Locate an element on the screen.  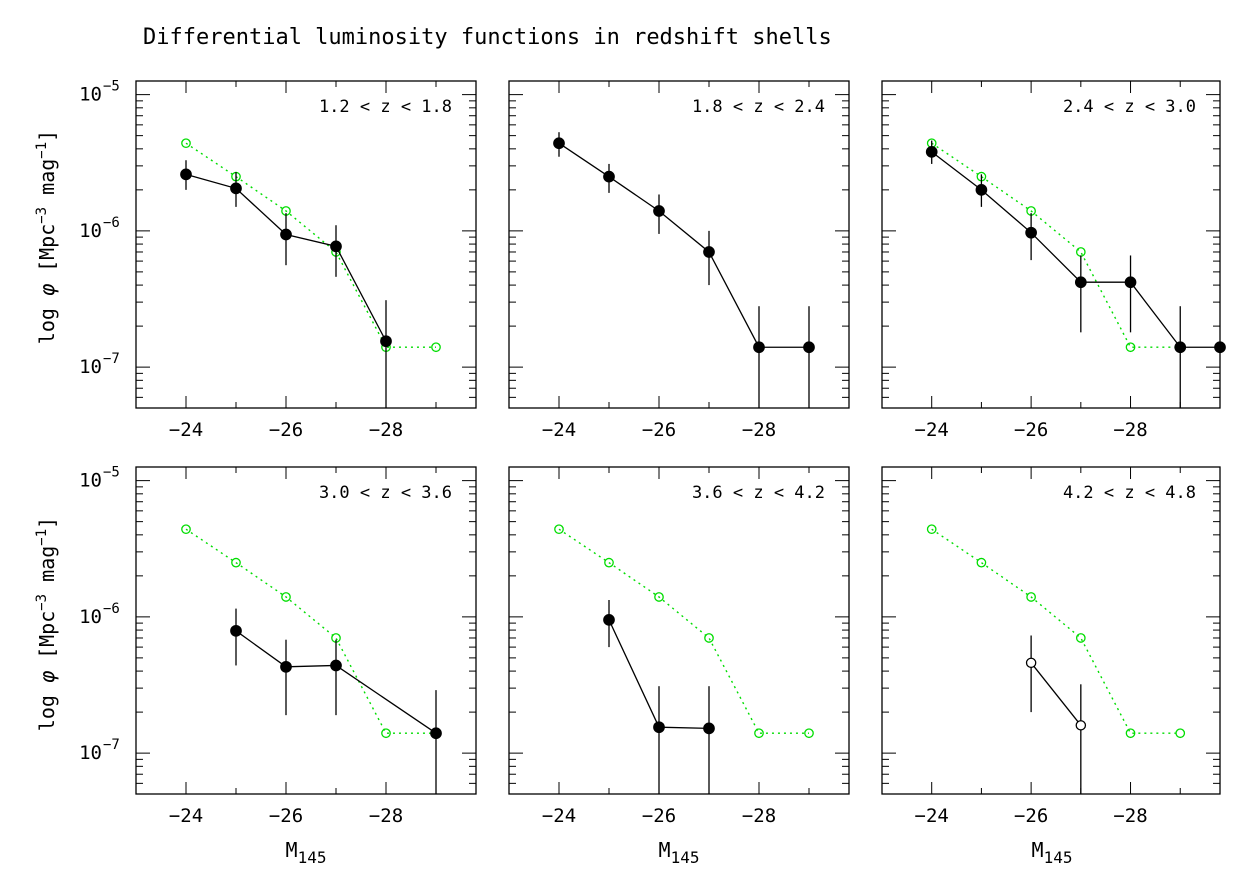
y-tick-exponent: −7 is located at coordinates (111, 745).